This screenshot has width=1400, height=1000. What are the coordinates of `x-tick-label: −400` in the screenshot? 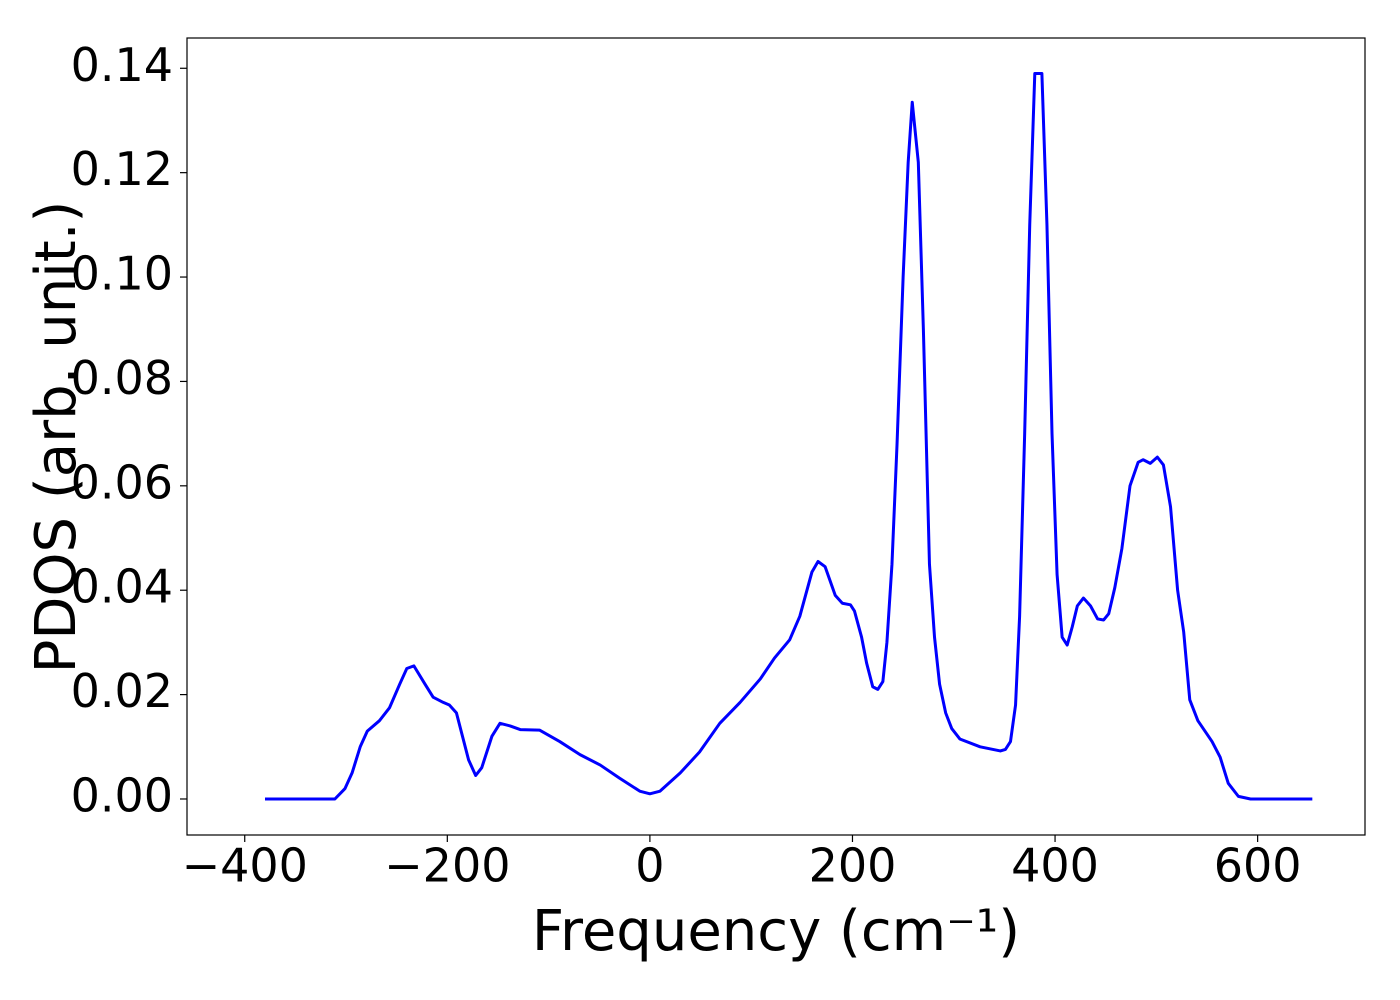 It's located at (245, 866).